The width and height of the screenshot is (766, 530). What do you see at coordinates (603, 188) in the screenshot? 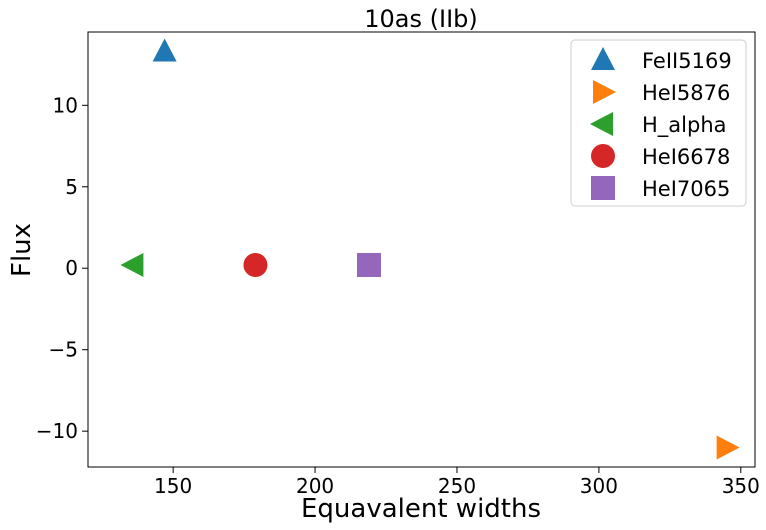
I see `legend-marker-hei7065` at bounding box center [603, 188].